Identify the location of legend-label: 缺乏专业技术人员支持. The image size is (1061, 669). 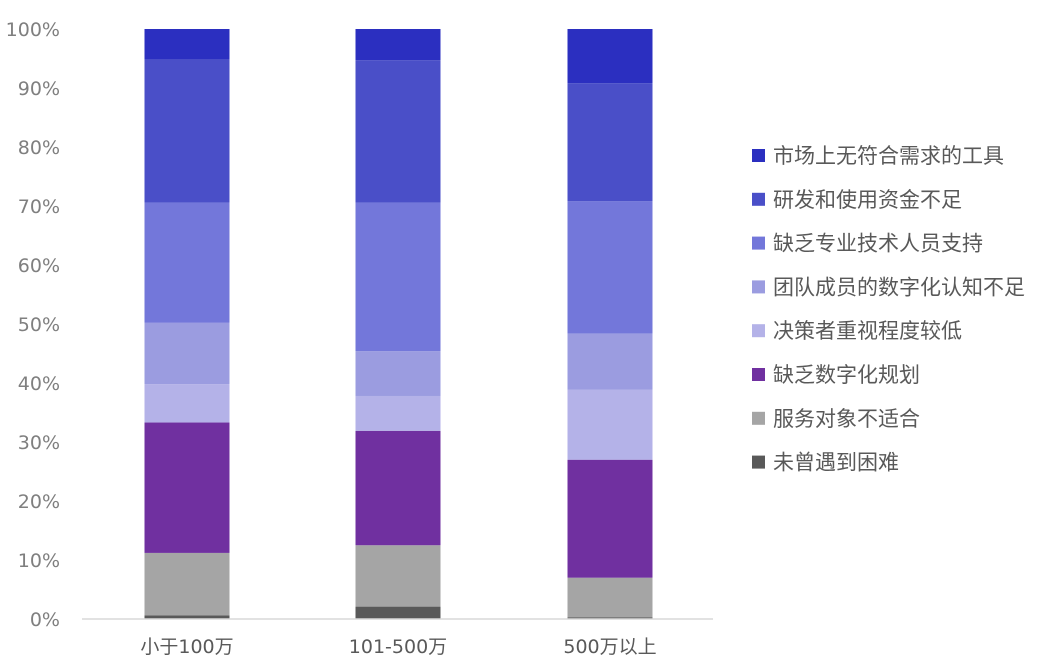
(878, 244).